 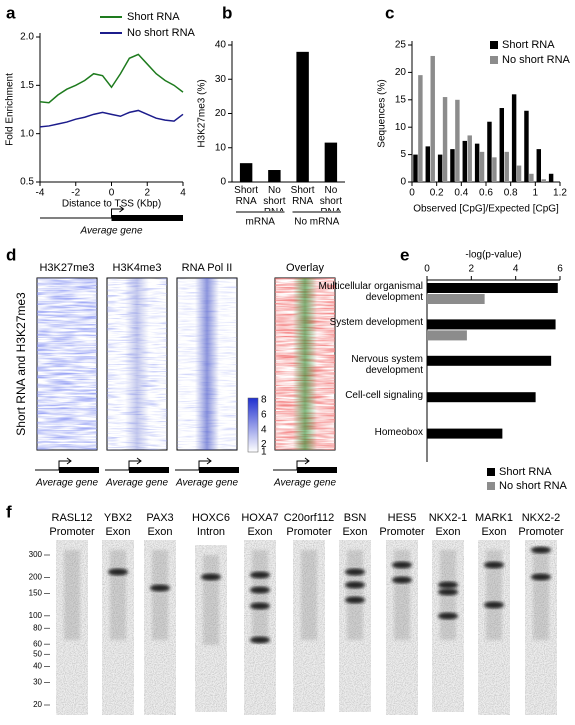 What do you see at coordinates (403, 182) in the screenshot?
I see `y-tick-label: 0` at bounding box center [403, 182].